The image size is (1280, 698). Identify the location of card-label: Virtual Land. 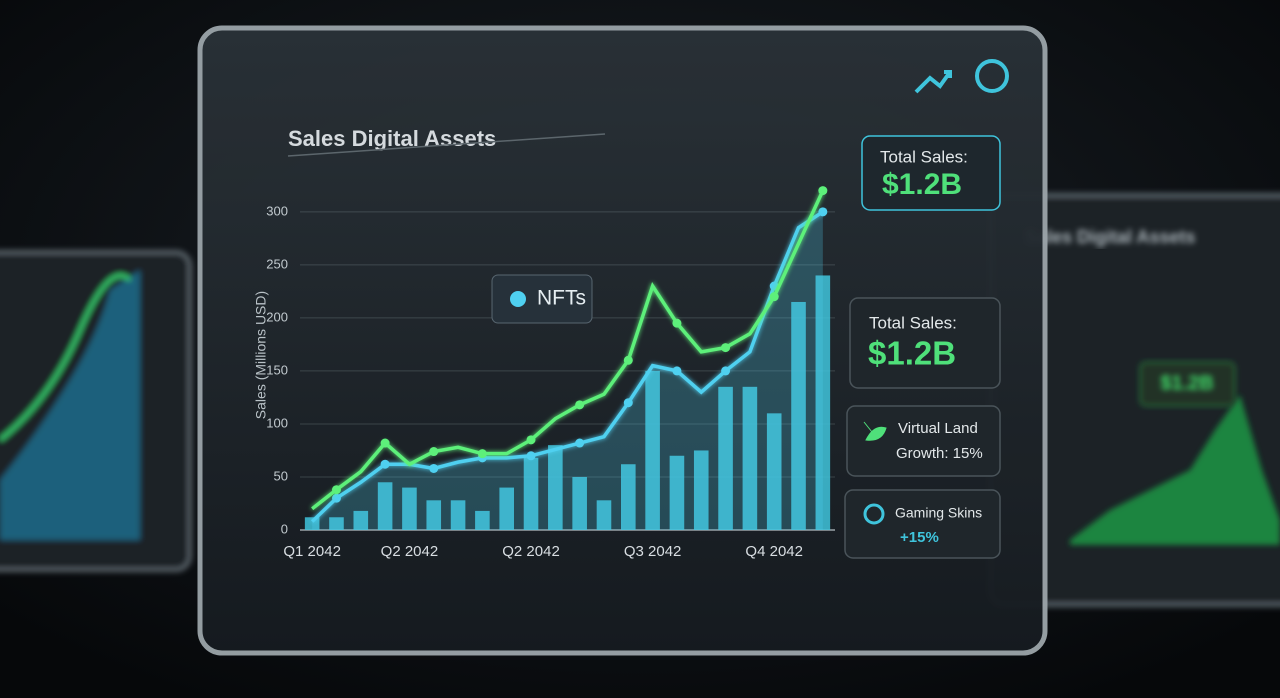
(938, 428).